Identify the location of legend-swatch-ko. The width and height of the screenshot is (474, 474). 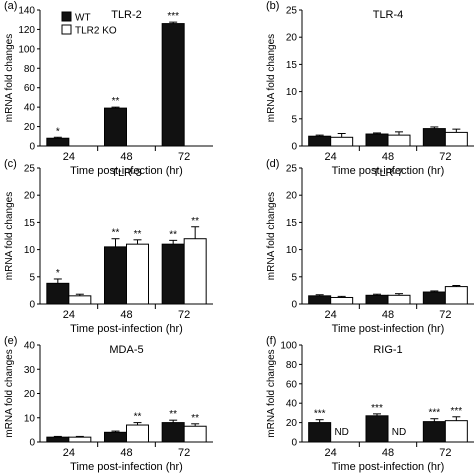
(66, 29).